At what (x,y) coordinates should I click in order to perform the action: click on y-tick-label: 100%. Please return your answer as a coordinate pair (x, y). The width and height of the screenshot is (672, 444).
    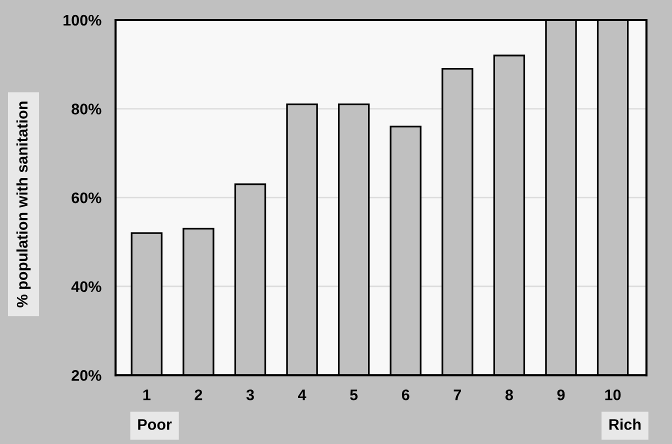
    Looking at the image, I should click on (83, 20).